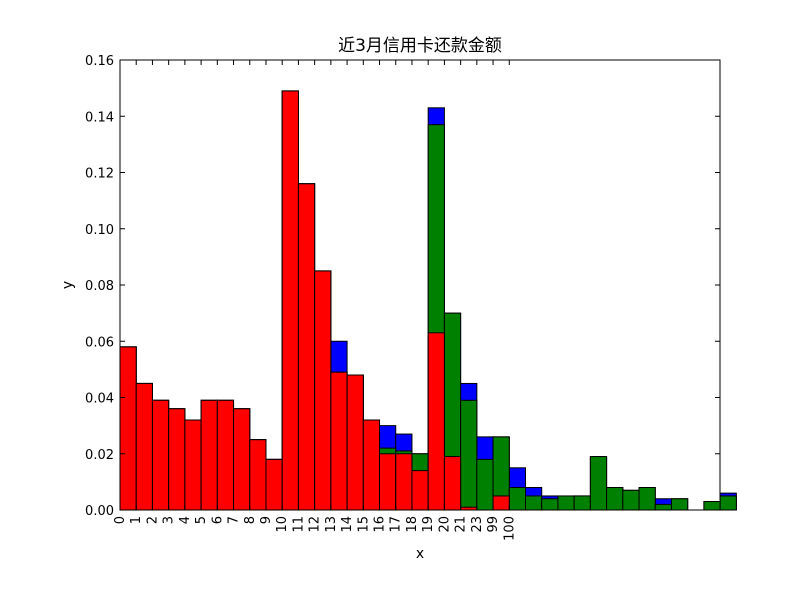 Image resolution: width=800 pixels, height=604 pixels. What do you see at coordinates (99, 342) in the screenshot?
I see `y-tick-label-3: 0.06` at bounding box center [99, 342].